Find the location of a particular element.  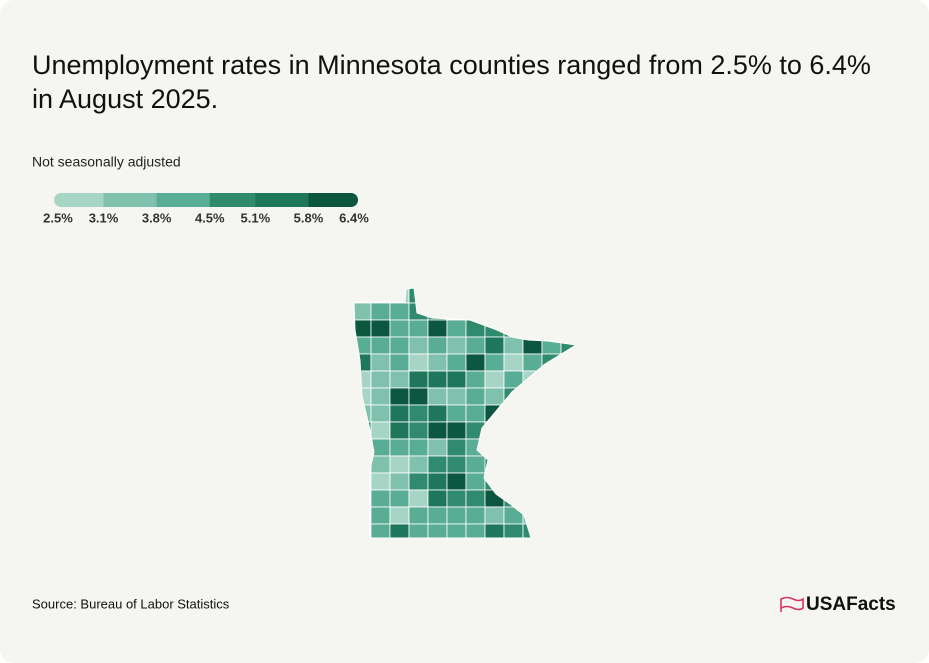

legend-bar is located at coordinates (206, 200).